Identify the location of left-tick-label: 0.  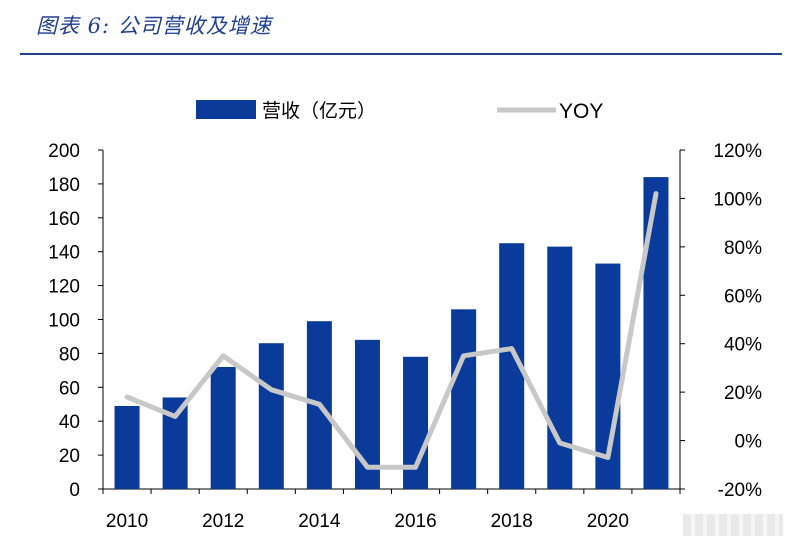
(74, 490).